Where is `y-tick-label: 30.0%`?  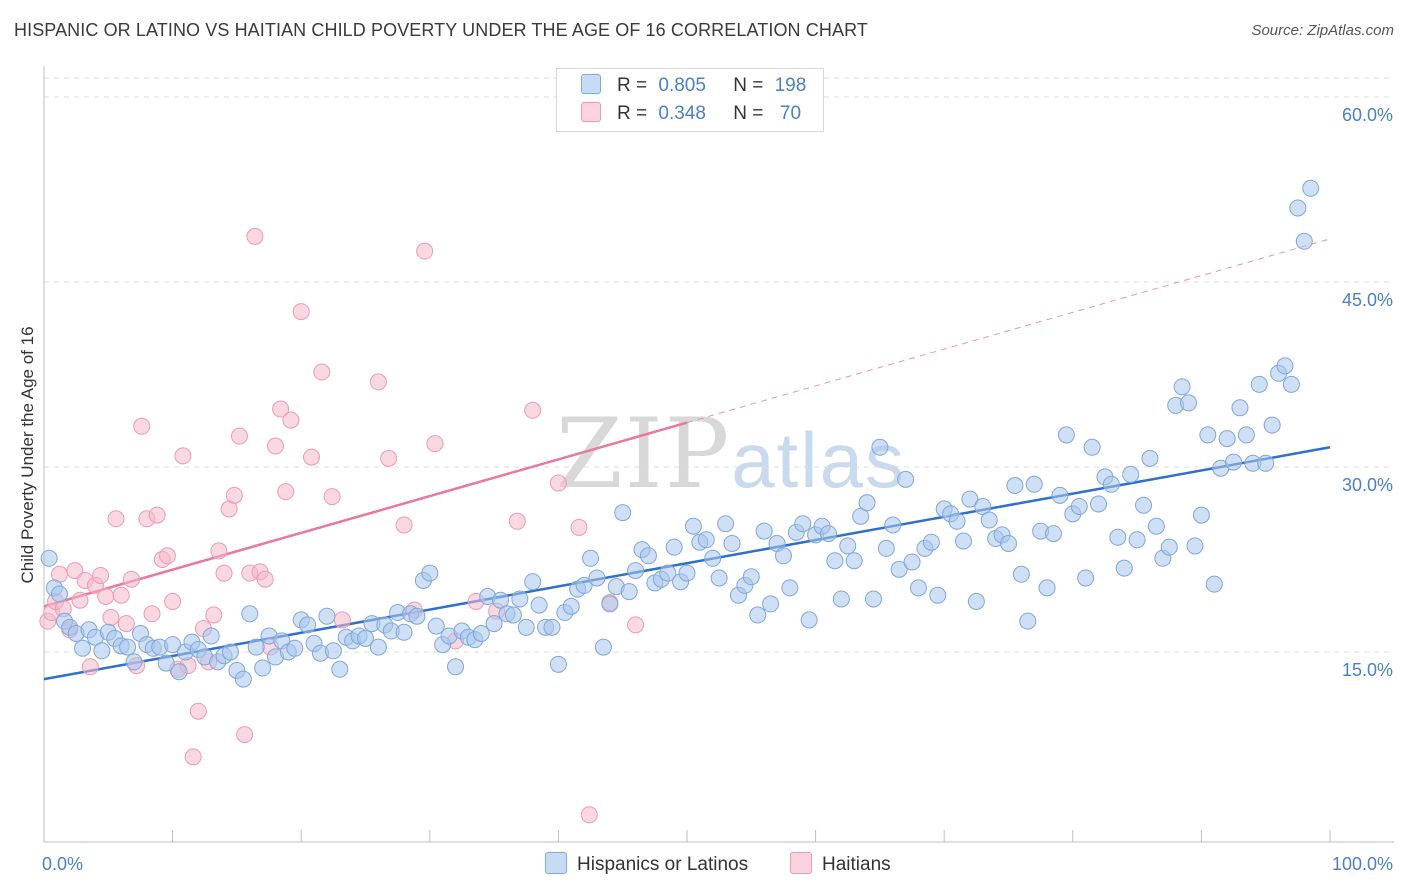
y-tick-label: 30.0% is located at coordinates (1367, 485).